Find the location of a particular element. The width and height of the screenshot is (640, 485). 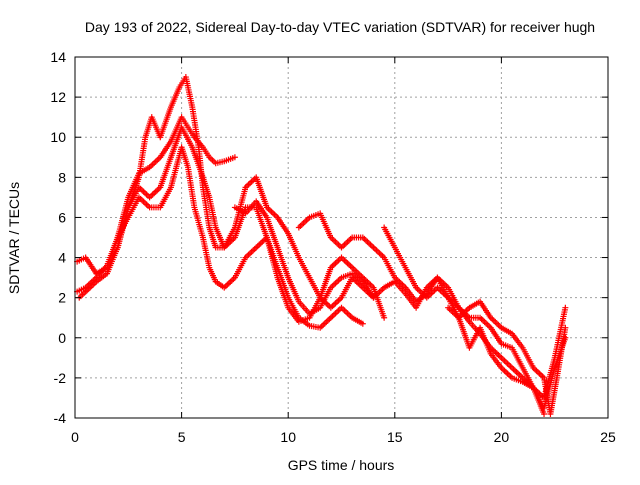

y-tick-label: 4 is located at coordinates (62, 258).